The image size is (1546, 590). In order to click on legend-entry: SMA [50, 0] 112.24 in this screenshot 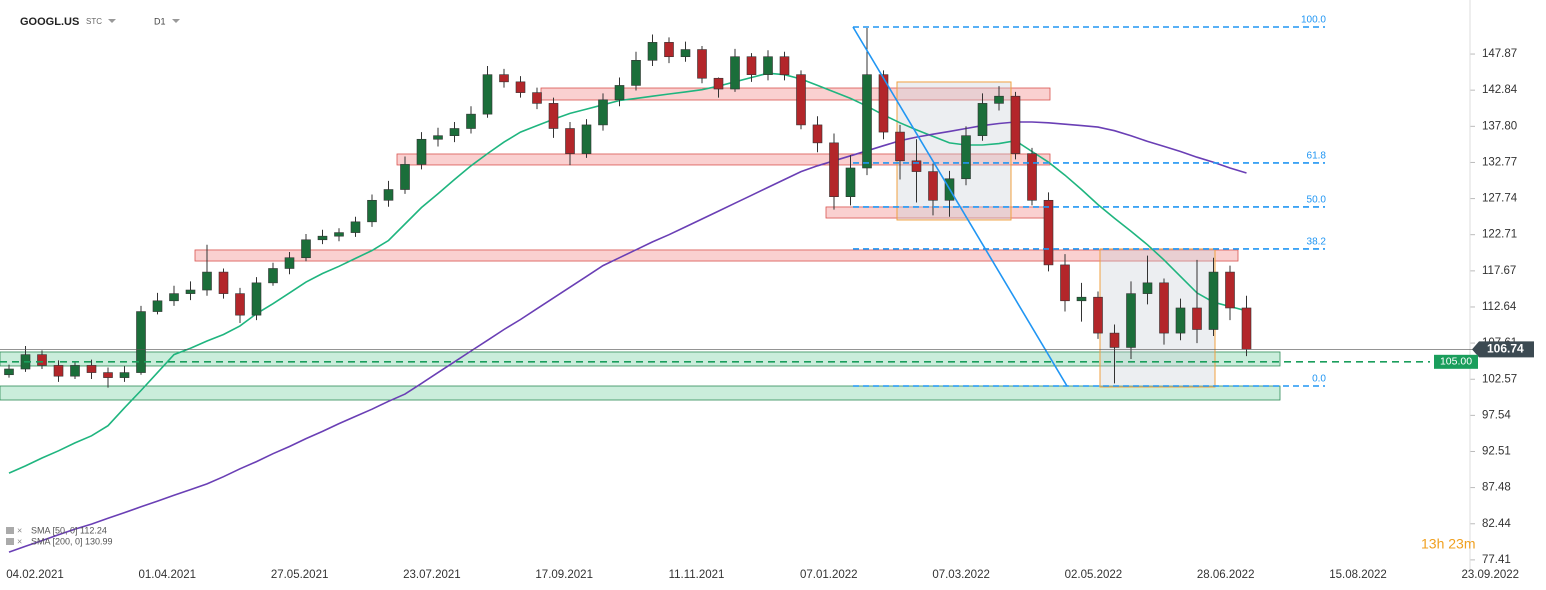, I will do `click(69, 530)`.